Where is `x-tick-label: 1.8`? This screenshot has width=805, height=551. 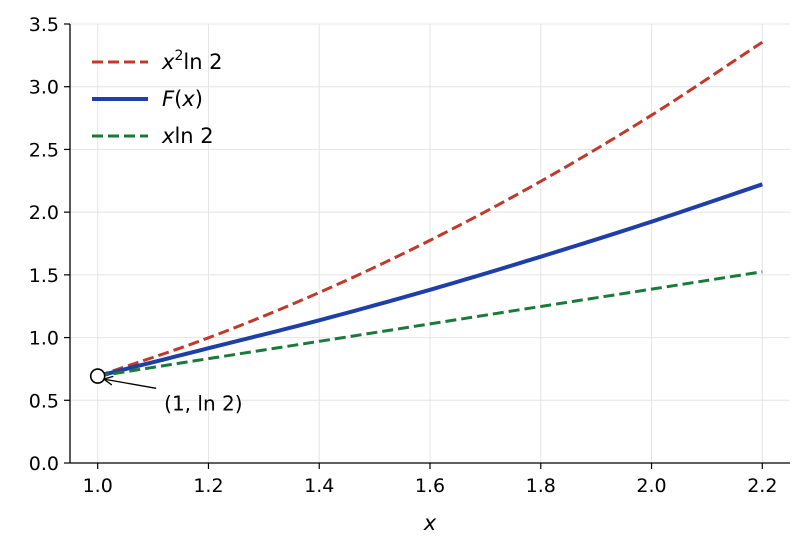 x-tick-label: 1.8 is located at coordinates (541, 486).